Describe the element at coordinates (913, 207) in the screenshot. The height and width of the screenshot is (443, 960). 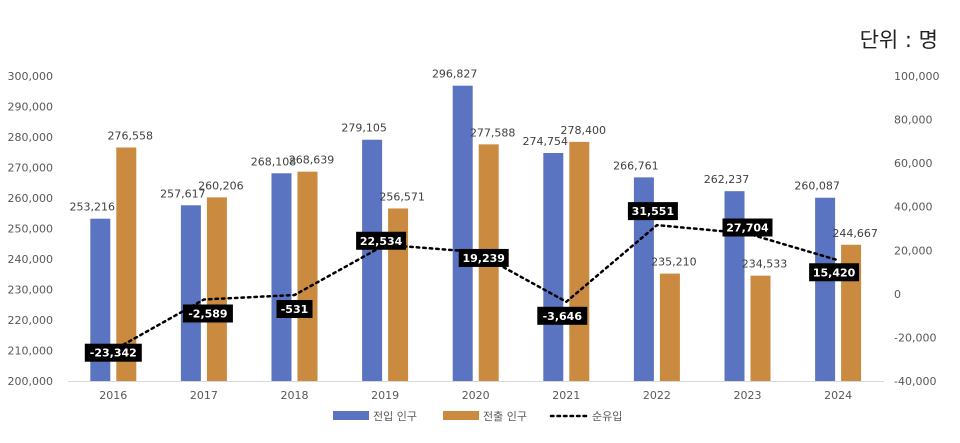
I see `right-axis-tick: 40,000` at that location.